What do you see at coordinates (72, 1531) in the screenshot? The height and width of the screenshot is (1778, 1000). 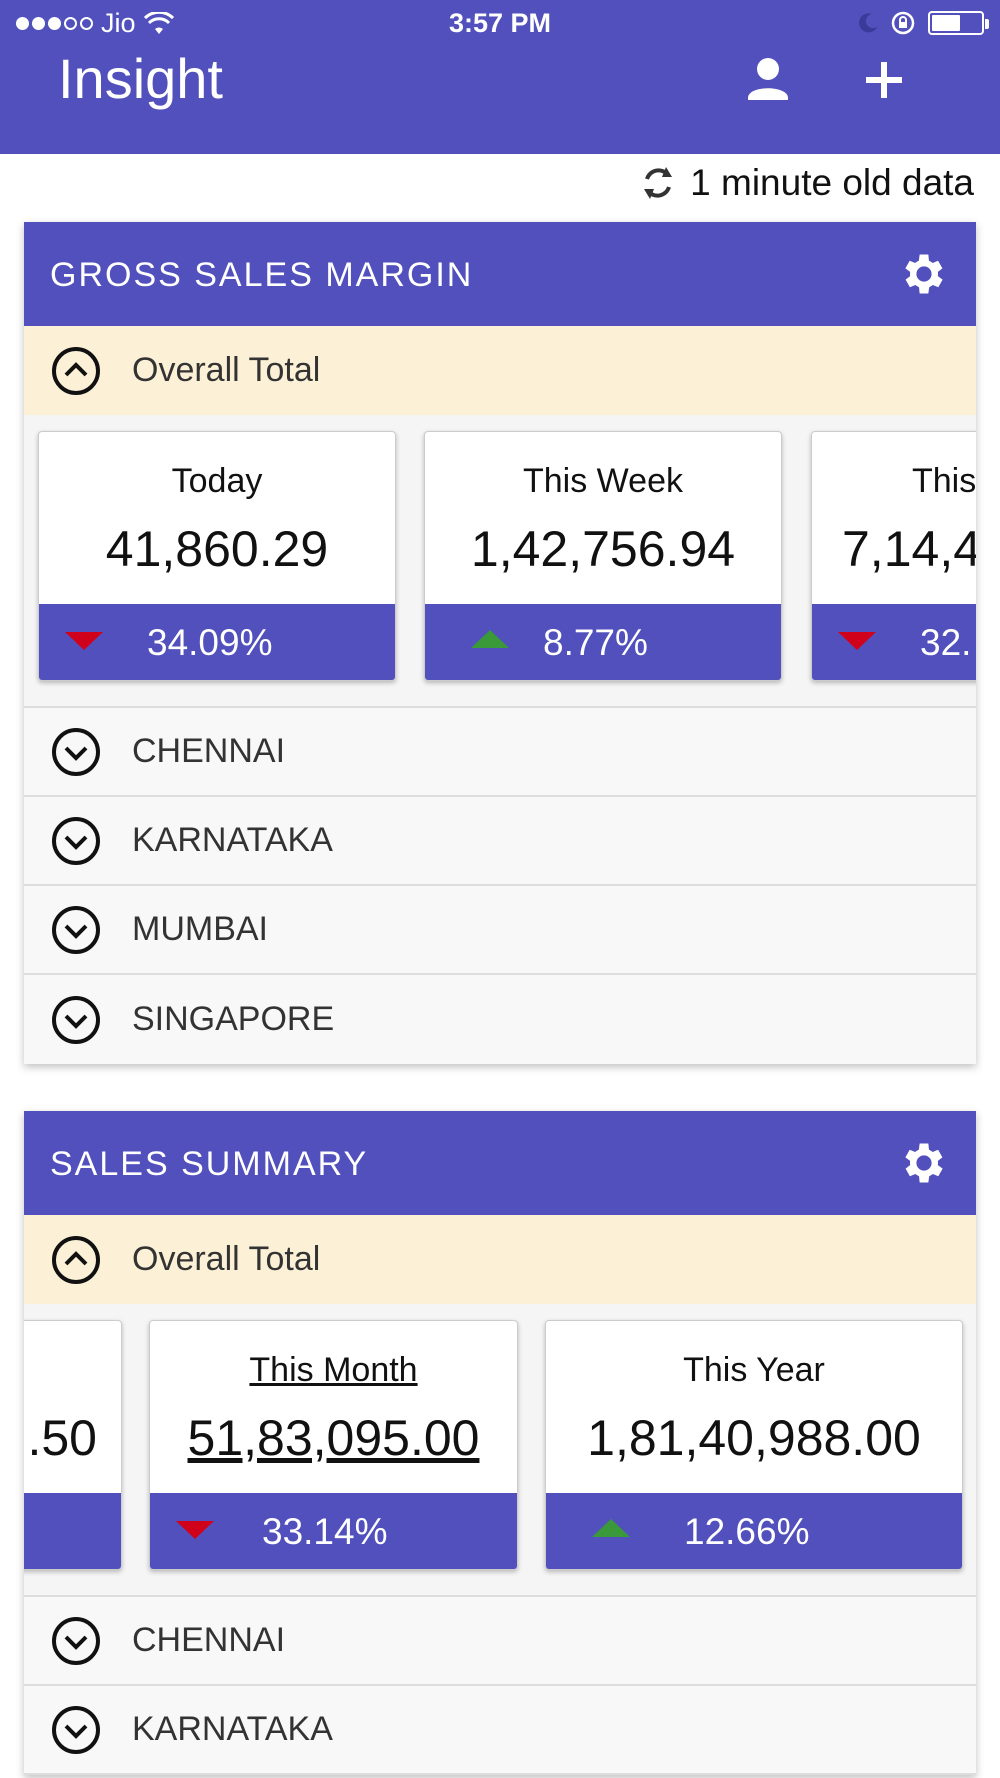 I see `tile-footer` at bounding box center [72, 1531].